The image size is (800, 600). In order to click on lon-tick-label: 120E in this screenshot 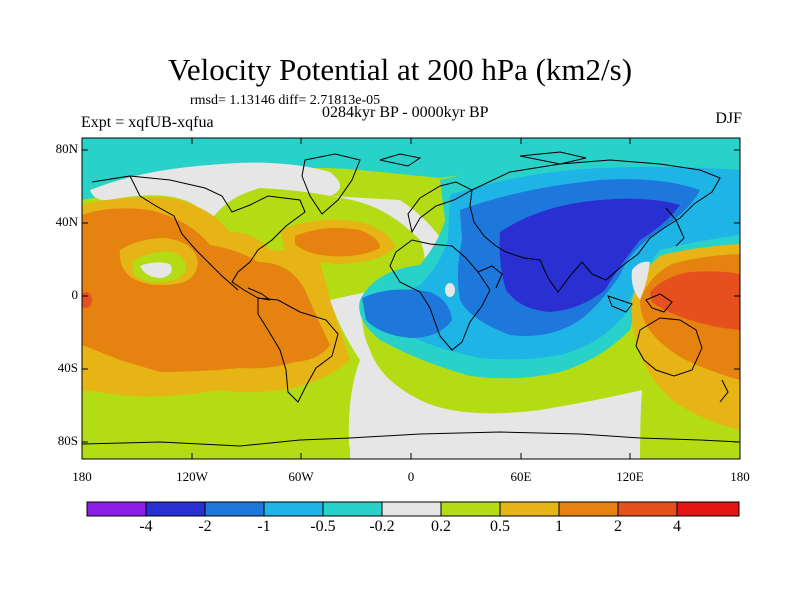, I will do `click(630, 476)`.